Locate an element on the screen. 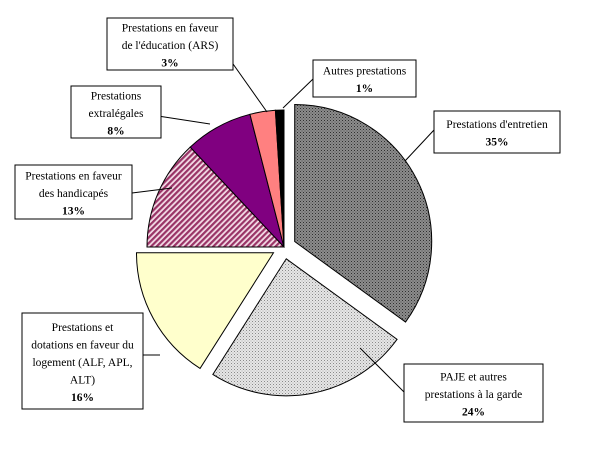 This screenshot has height=464, width=597. slice-category-label: Prestations is located at coordinates (116, 96).